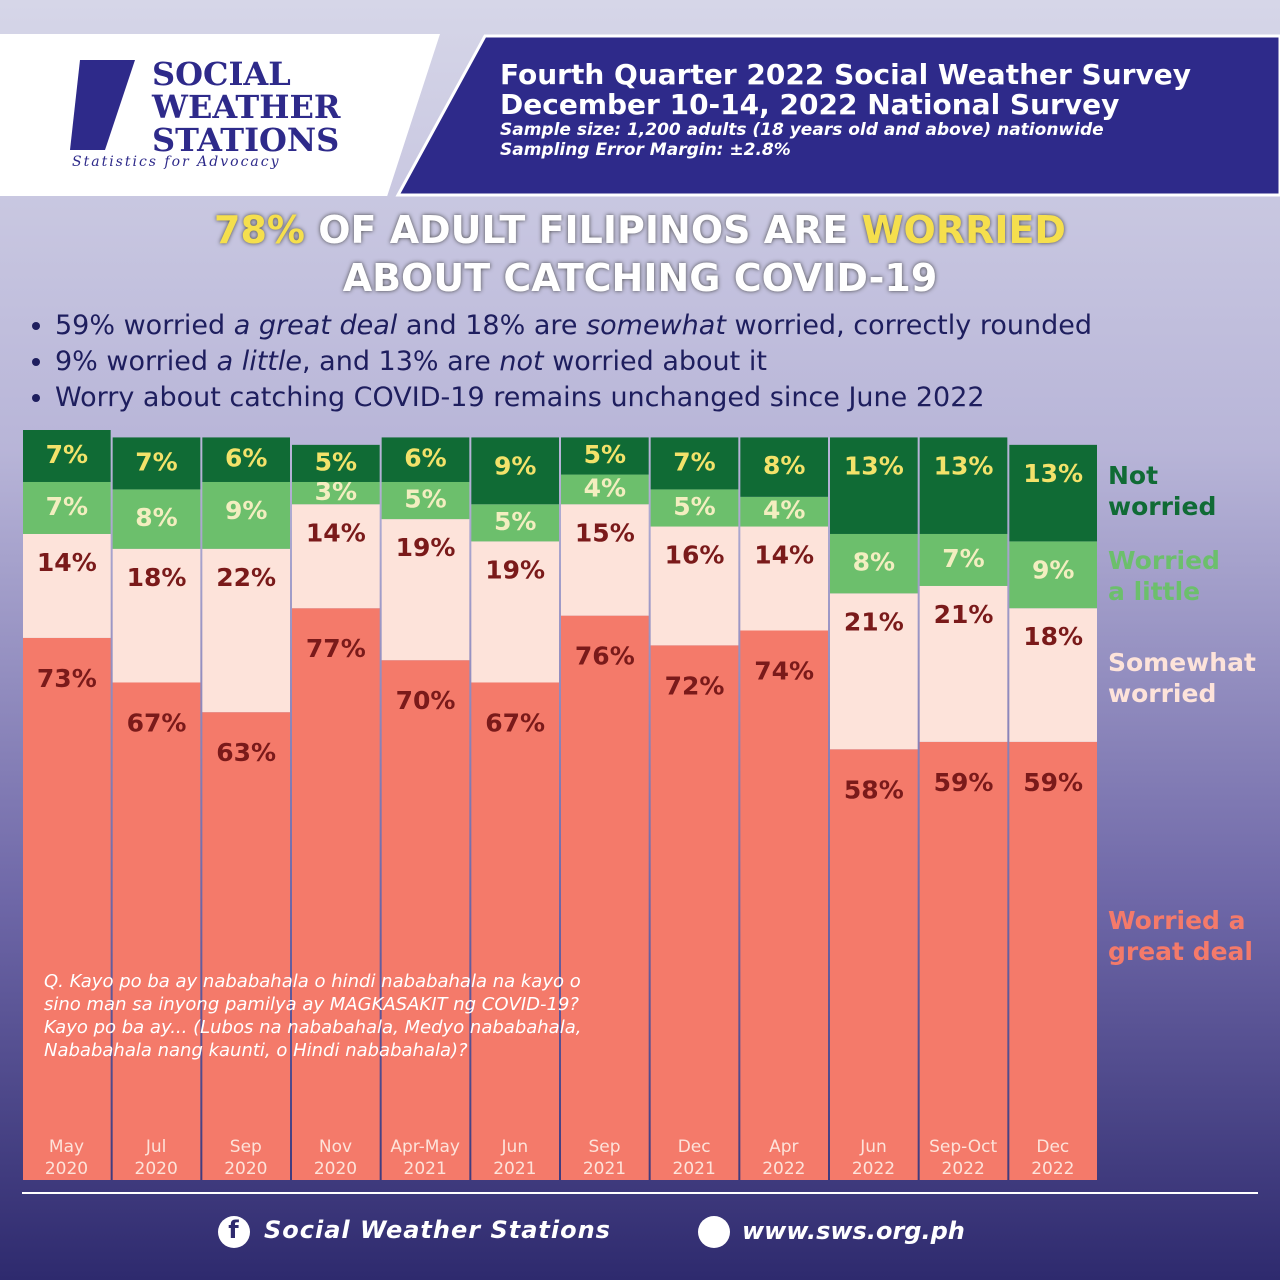 Image resolution: width=1280 pixels, height=1280 pixels. I want to click on fb-icon: f, so click(234, 1232).